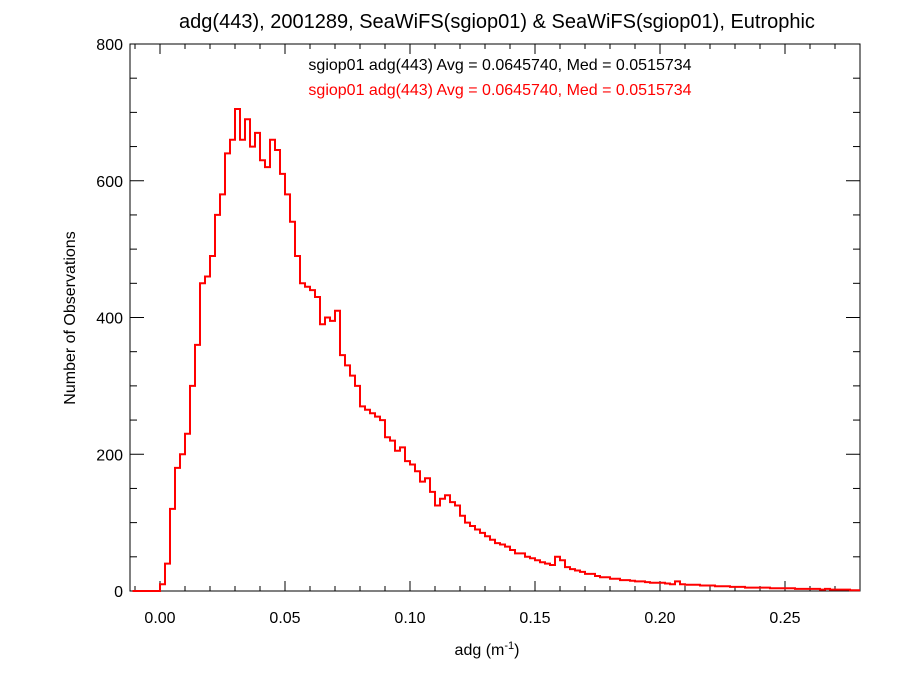 Image resolution: width=900 pixels, height=675 pixels. I want to click on x-tick-label: 0.05, so click(284, 618).